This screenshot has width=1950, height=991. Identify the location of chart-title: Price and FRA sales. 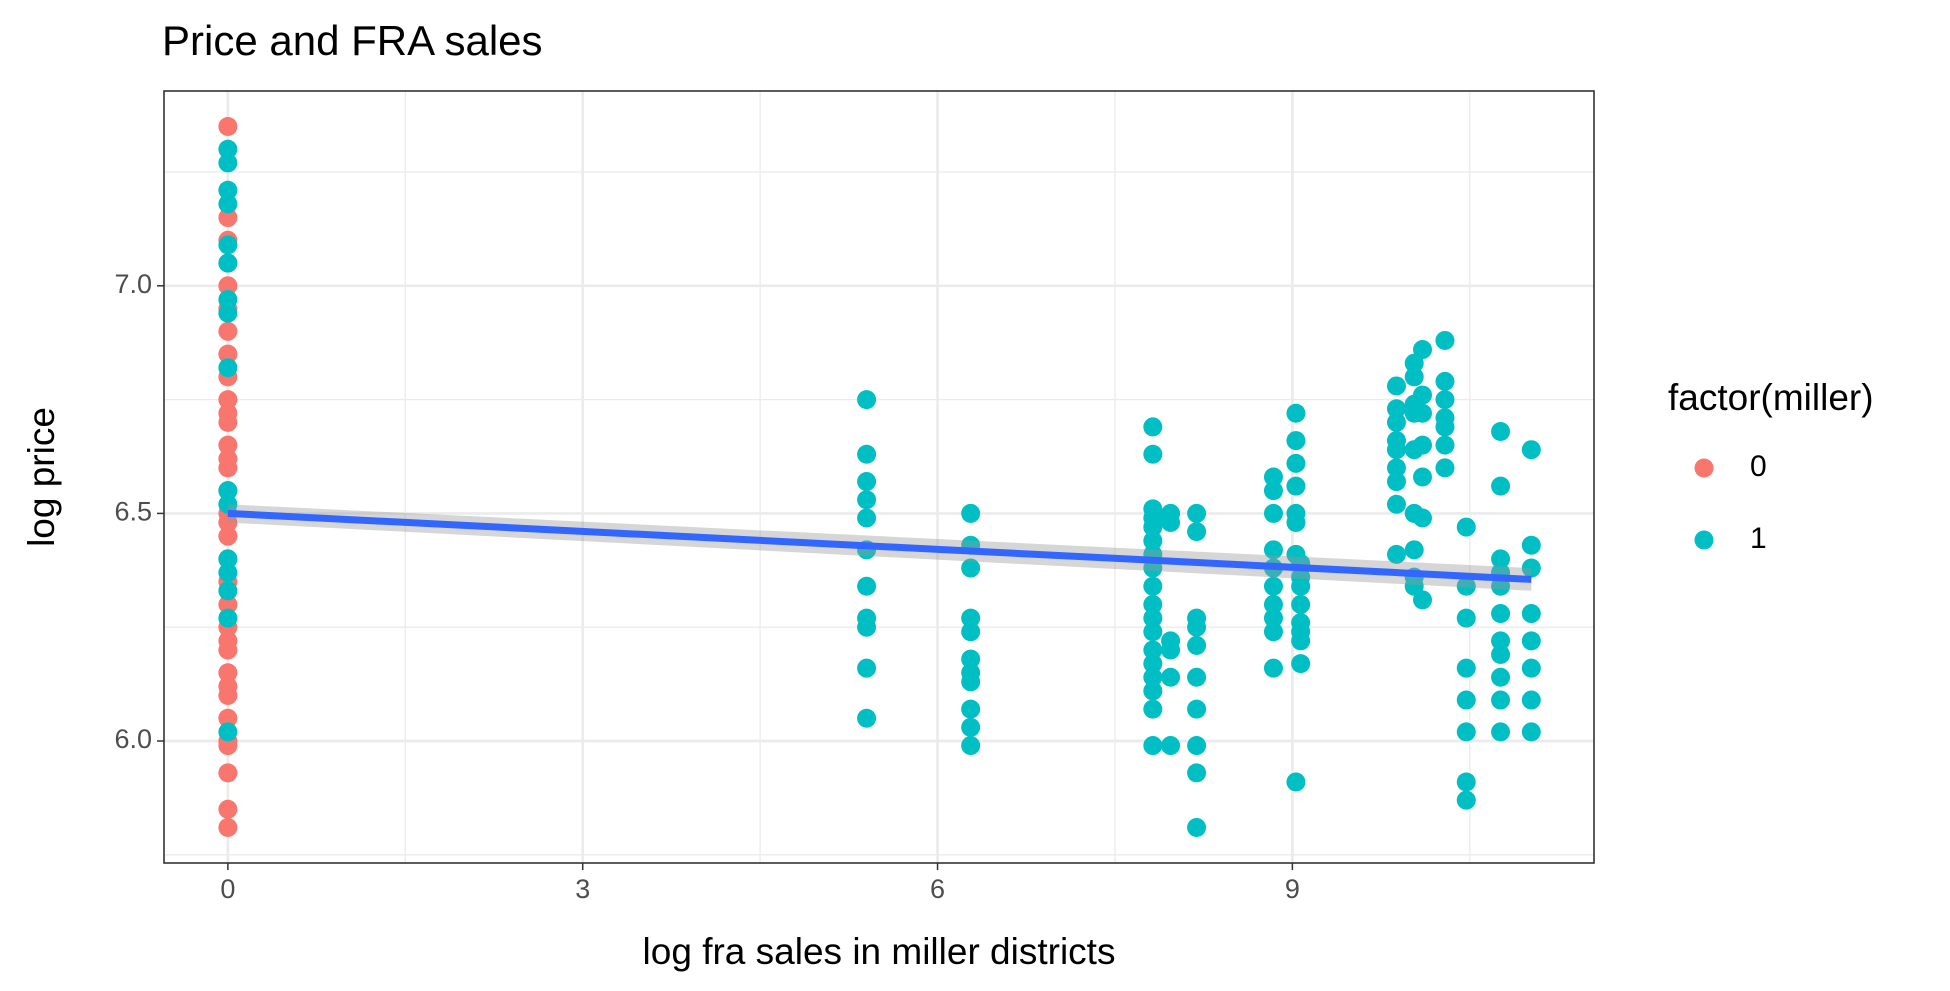
(352, 40).